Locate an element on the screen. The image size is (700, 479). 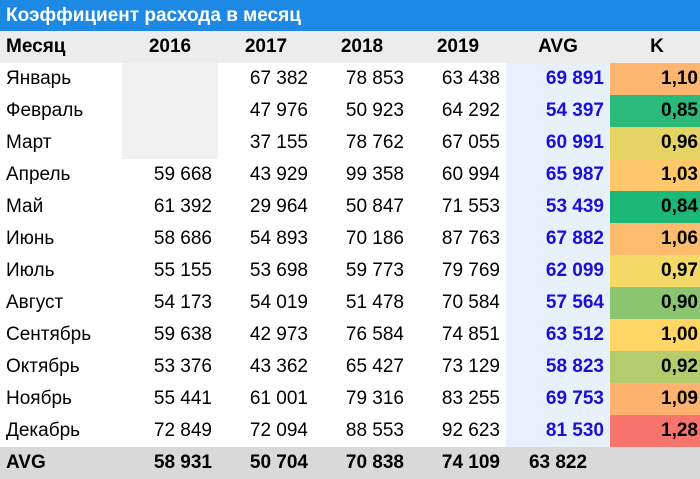
value-2016-cell: 54 173 is located at coordinates (182, 302).